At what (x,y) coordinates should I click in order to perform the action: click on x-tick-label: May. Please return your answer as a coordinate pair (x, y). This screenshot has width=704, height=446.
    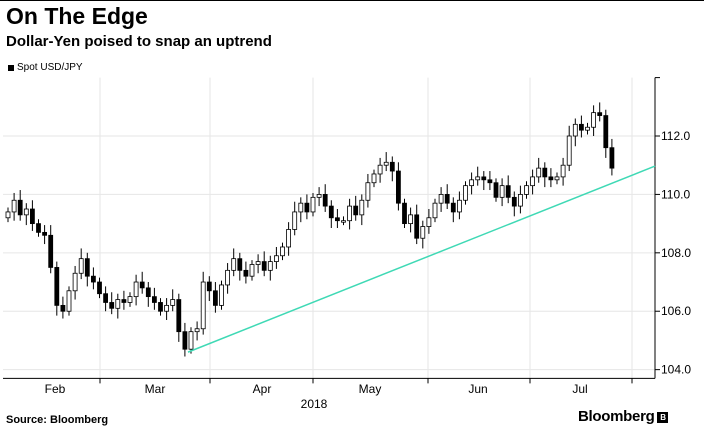
    Looking at the image, I should click on (370, 389).